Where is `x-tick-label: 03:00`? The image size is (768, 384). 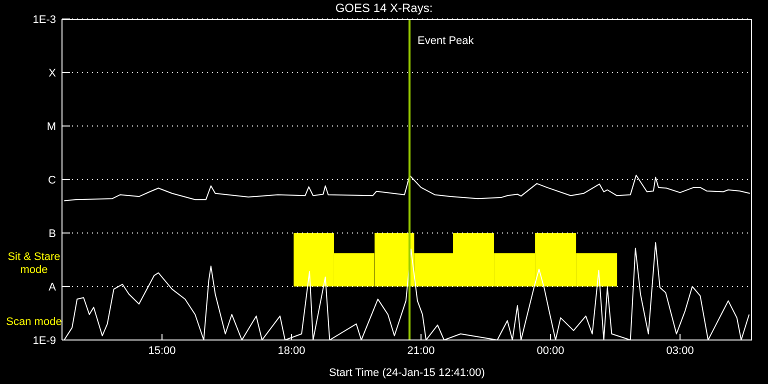
x-tick-label: 03:00 is located at coordinates (680, 350).